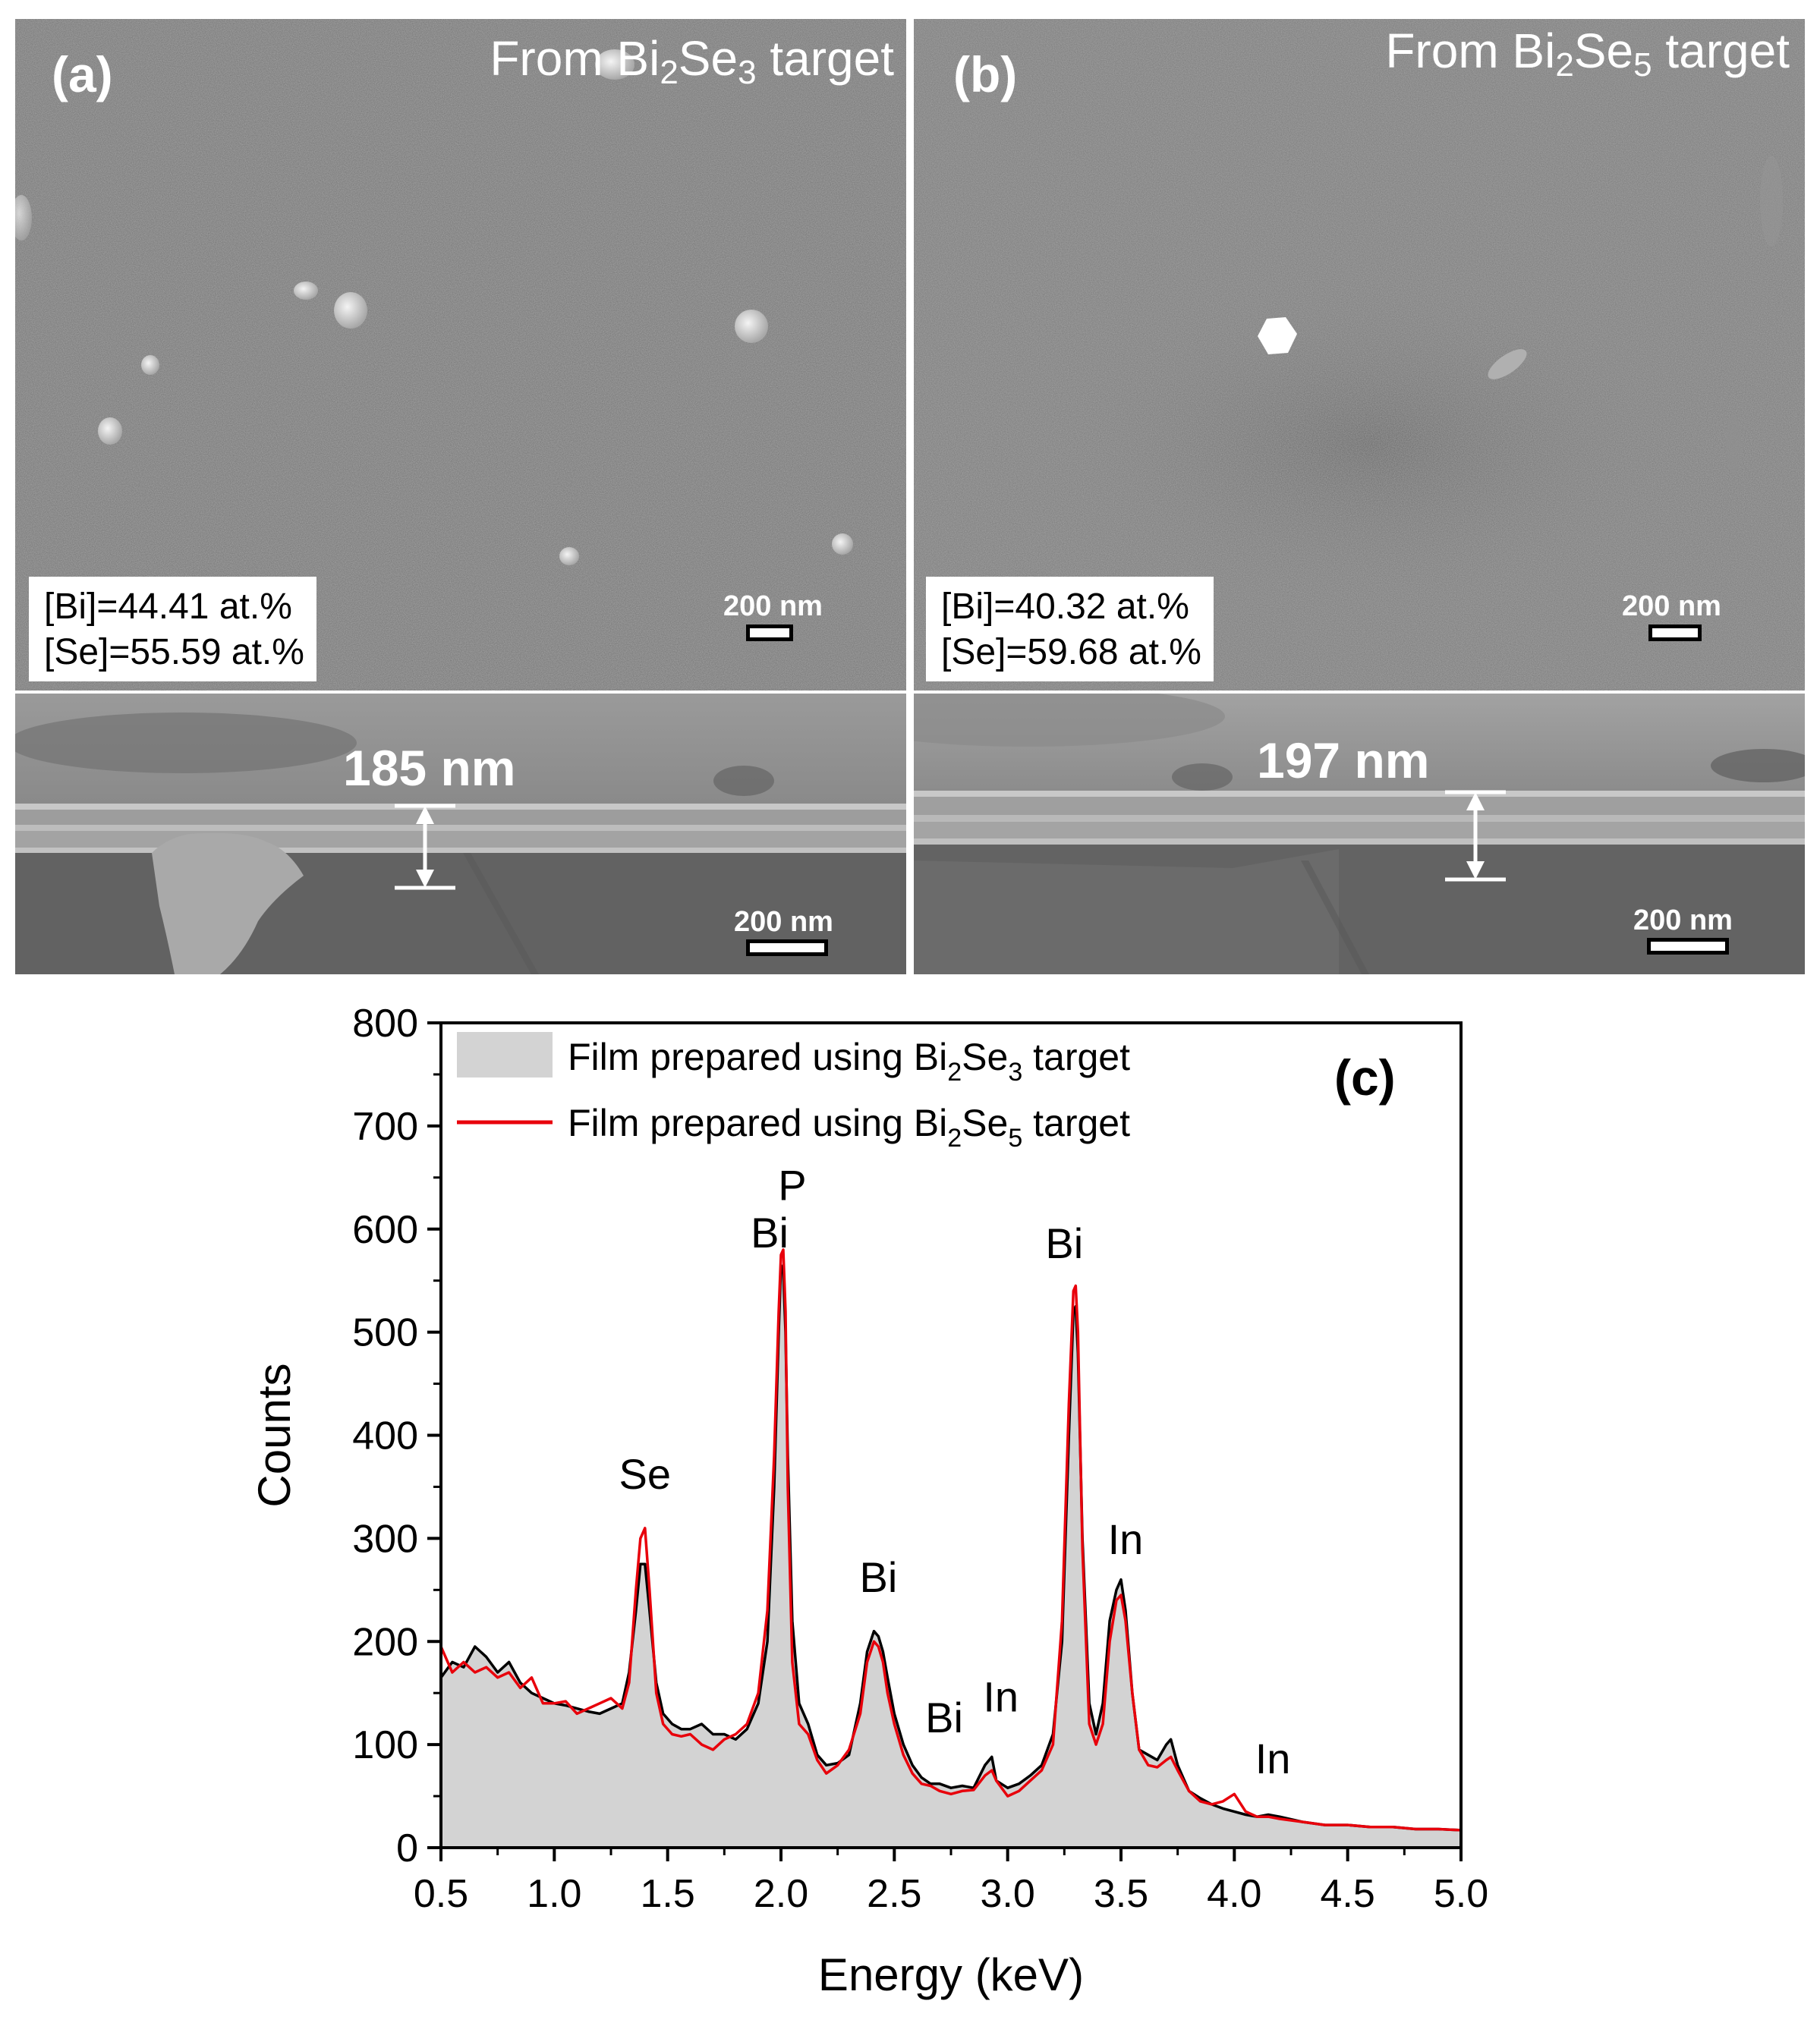 The image size is (1820, 2026). I want to click on x-tick-label: 4.5, so click(1348, 1894).